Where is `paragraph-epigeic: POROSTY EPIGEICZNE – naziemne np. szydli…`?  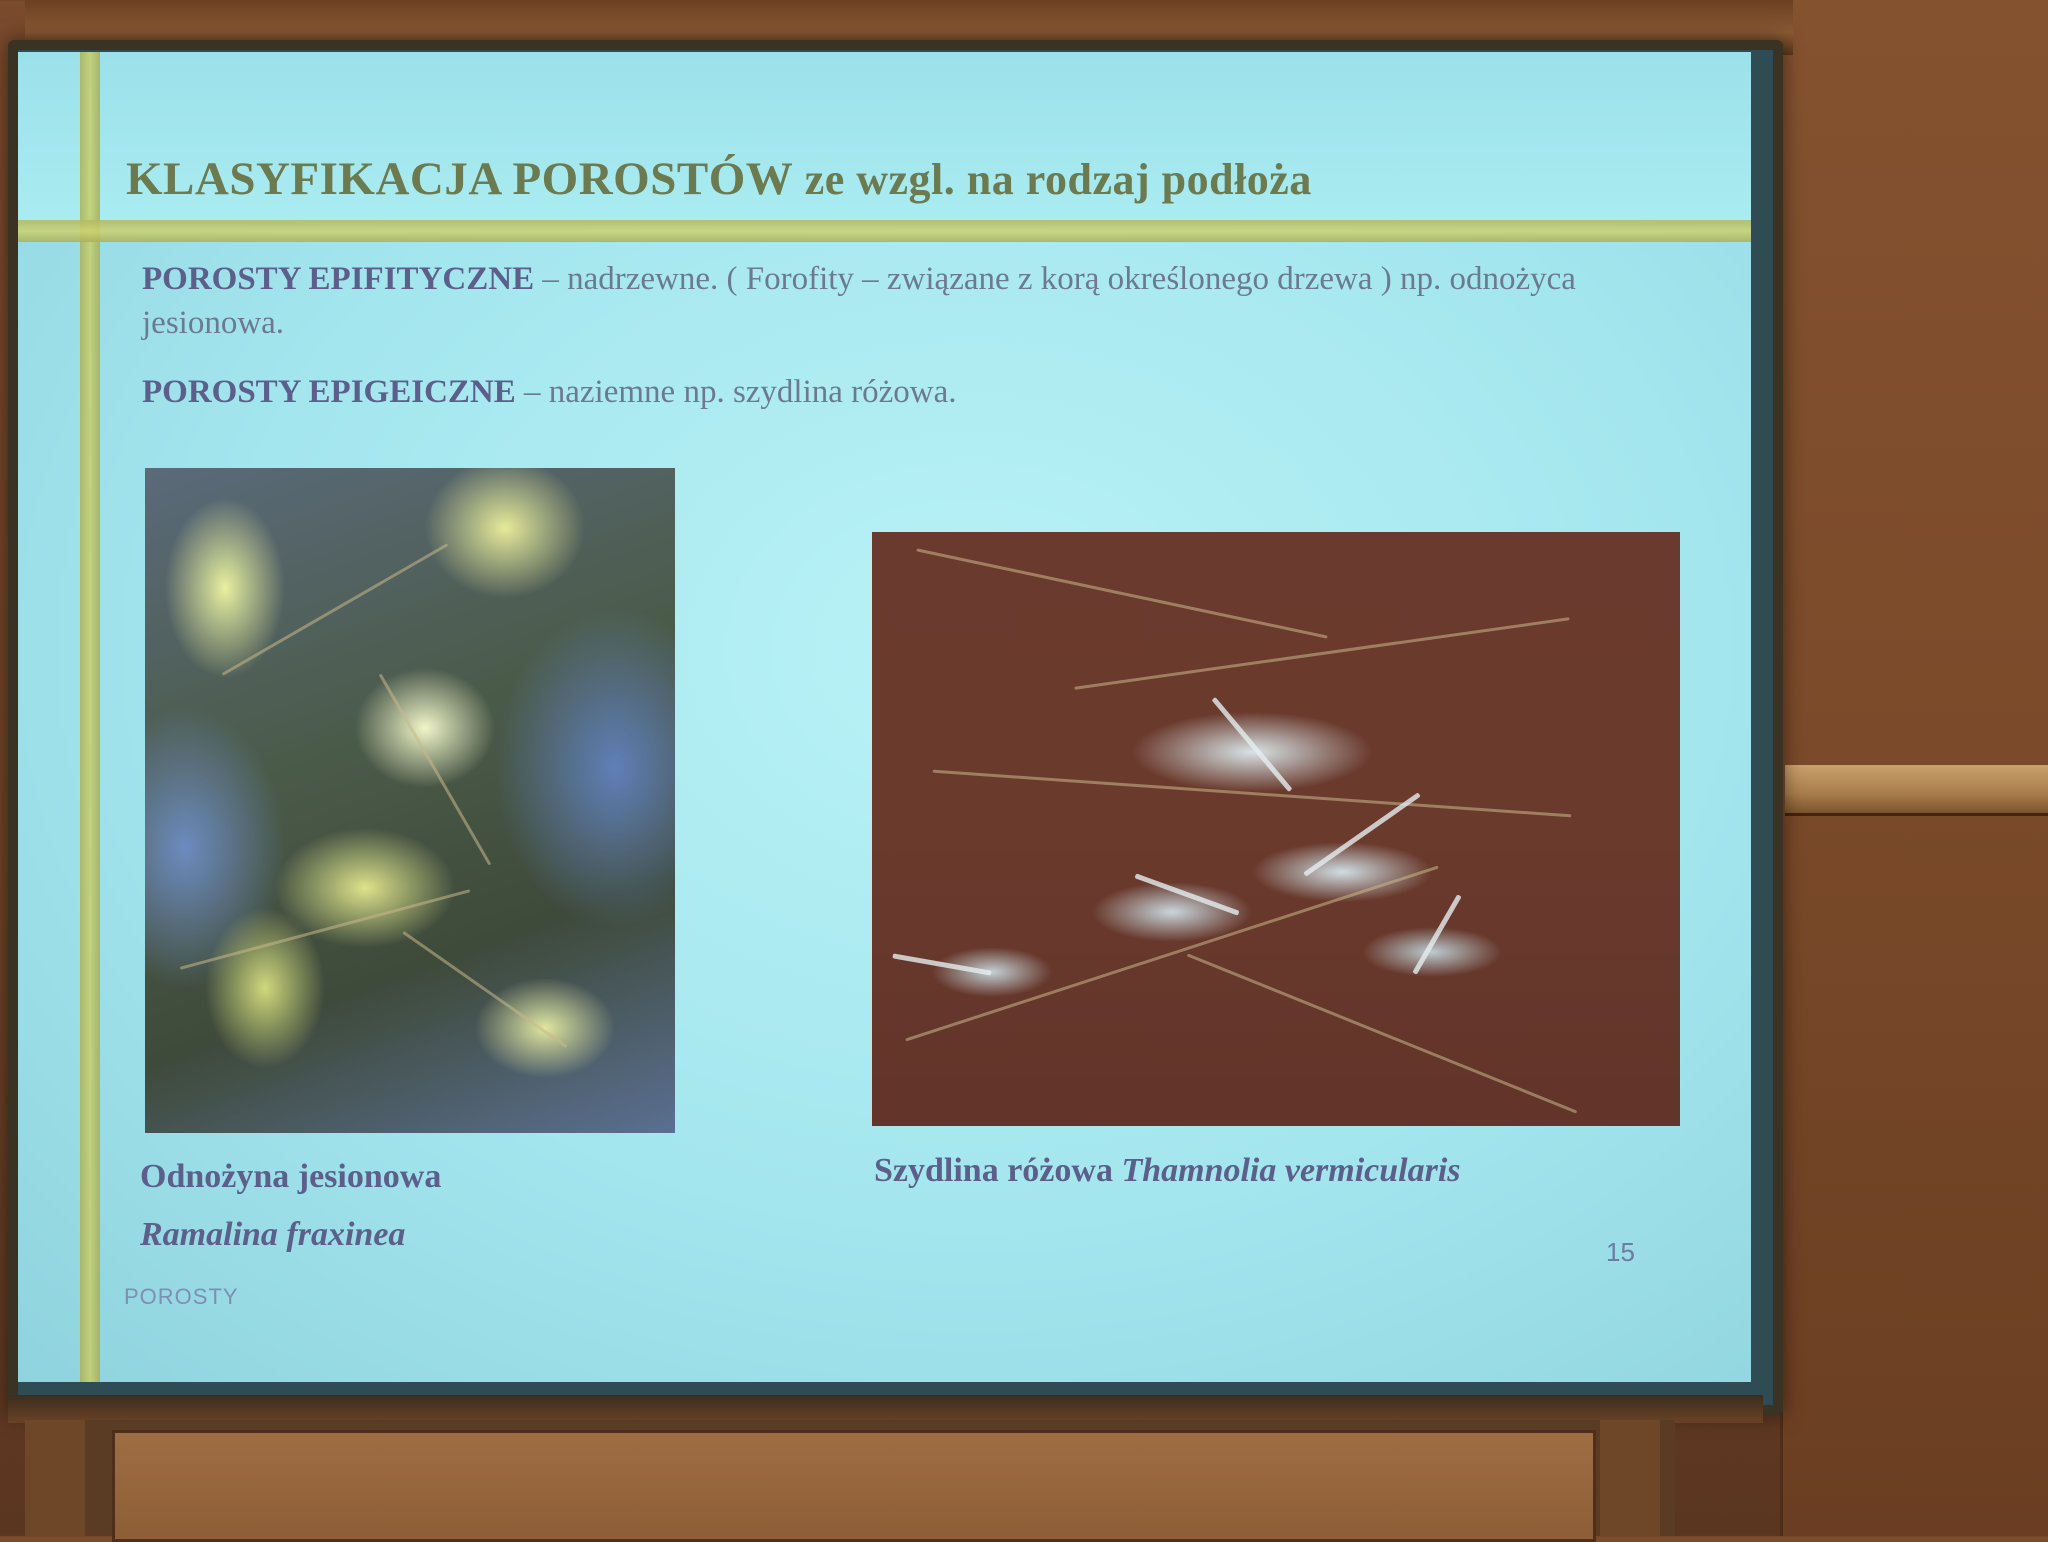 paragraph-epigeic: POROSTY EPIGEICZNE – naziemne np. szydli… is located at coordinates (902, 392).